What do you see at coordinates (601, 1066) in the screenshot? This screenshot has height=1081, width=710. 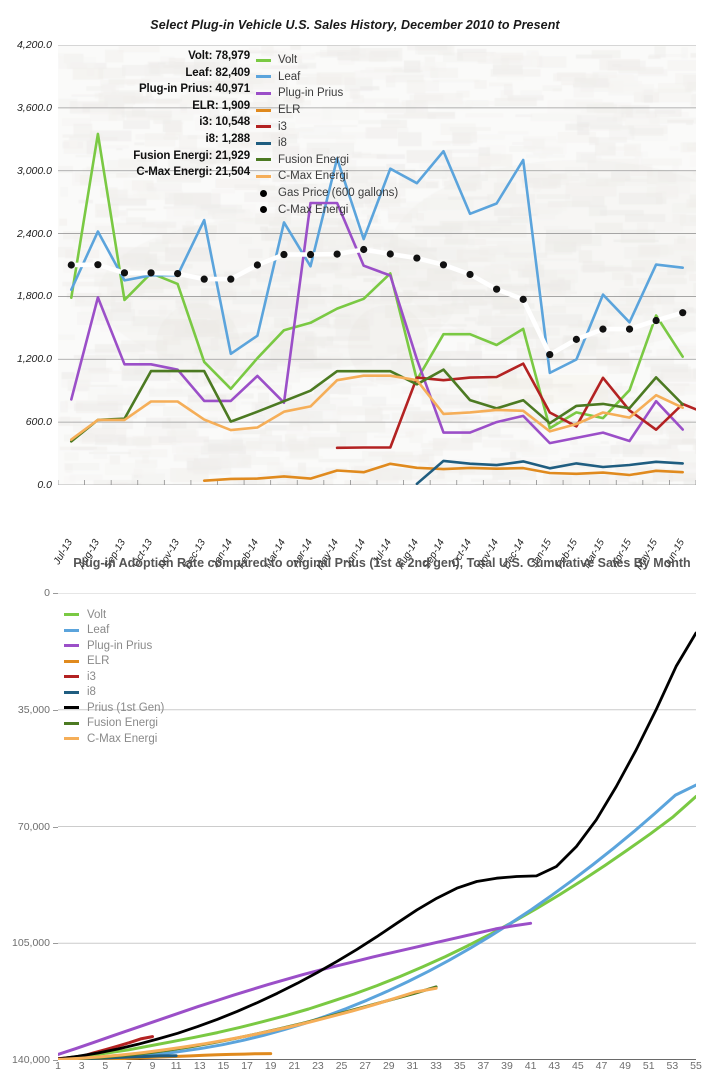 I see `chart2-x-tick: 47` at bounding box center [601, 1066].